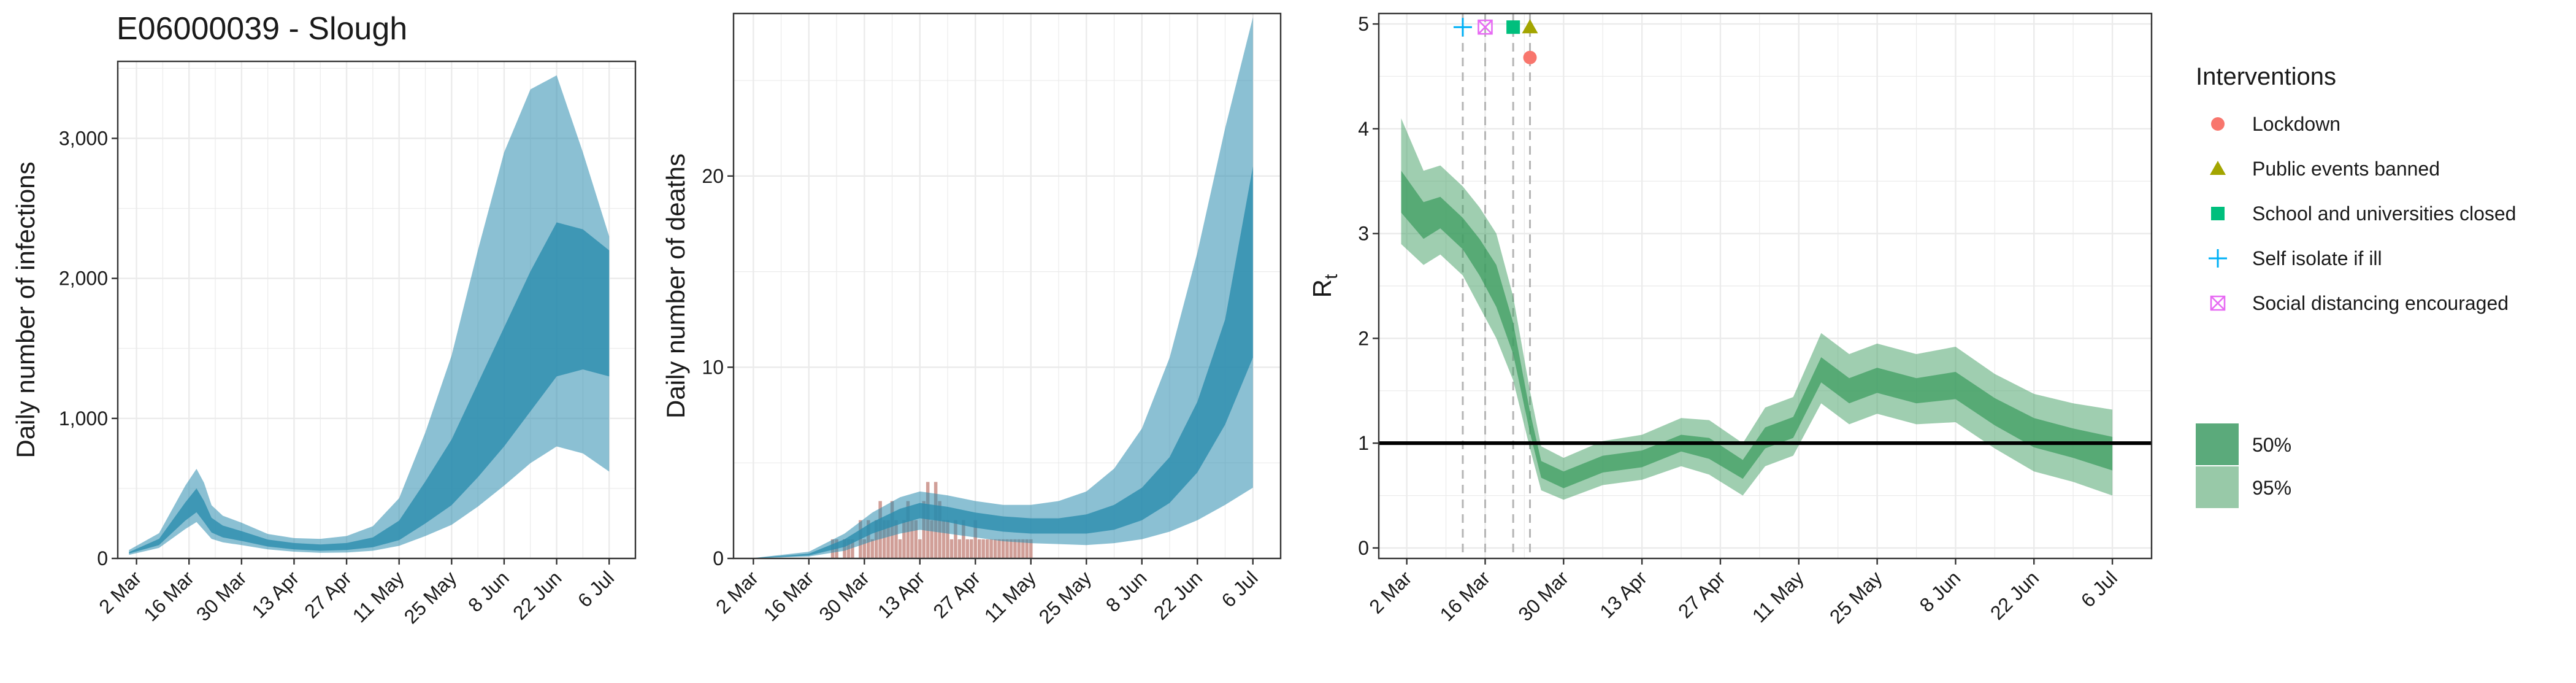 The height and width of the screenshot is (683, 2576). I want to click on y-tick-label: 20, so click(713, 176).